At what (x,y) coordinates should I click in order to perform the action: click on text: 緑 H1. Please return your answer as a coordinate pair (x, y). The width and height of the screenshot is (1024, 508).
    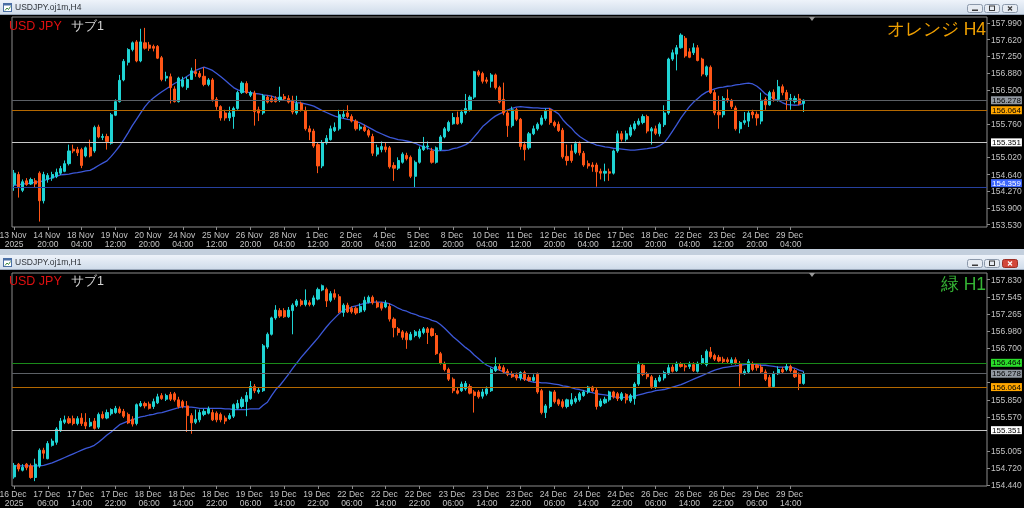
    Looking at the image, I should click on (963, 283).